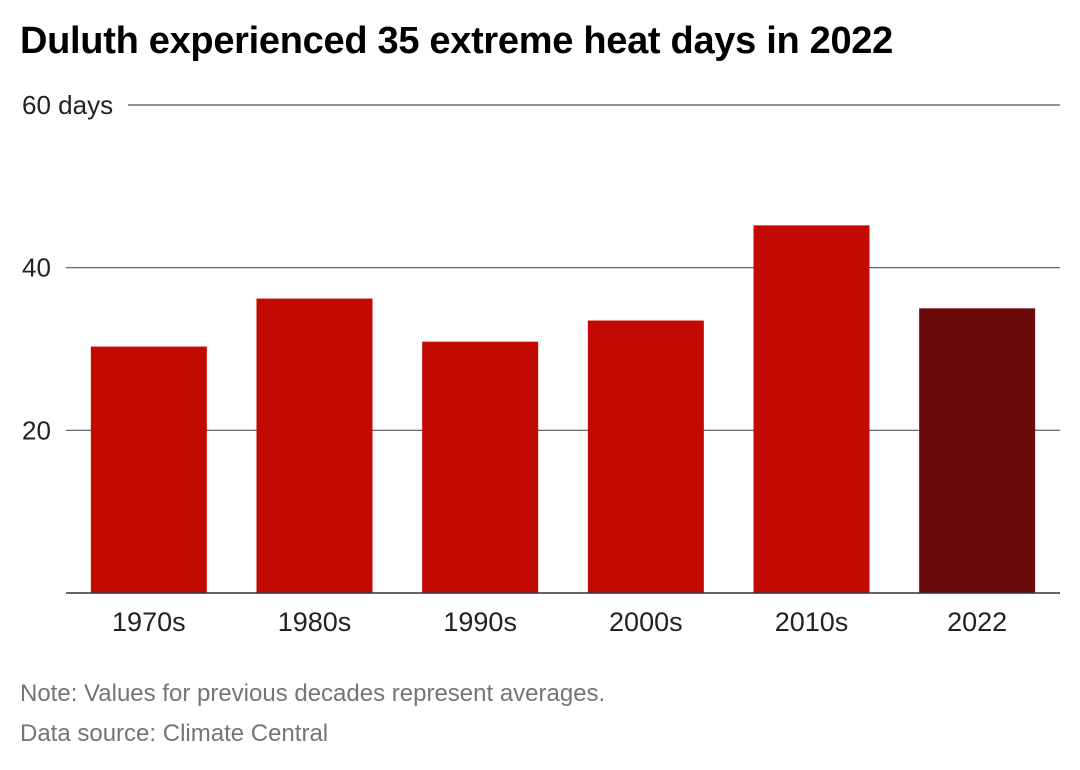  Describe the element at coordinates (149, 622) in the screenshot. I see `x-tick-label: 1970s` at that location.